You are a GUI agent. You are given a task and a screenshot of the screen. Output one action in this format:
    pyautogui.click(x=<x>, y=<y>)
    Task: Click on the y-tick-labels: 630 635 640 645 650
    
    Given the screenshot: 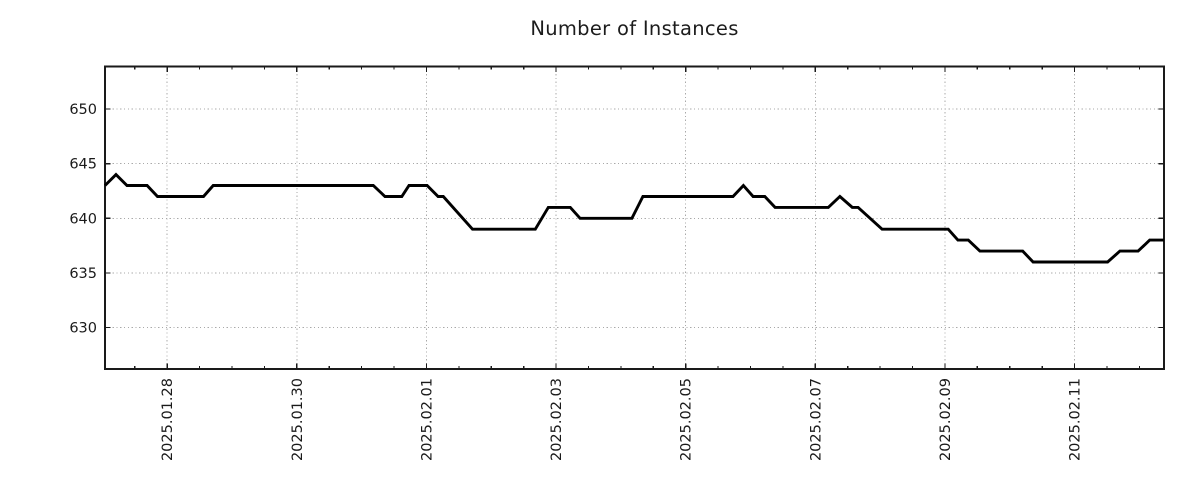 What is the action you would take?
    pyautogui.click(x=83, y=219)
    